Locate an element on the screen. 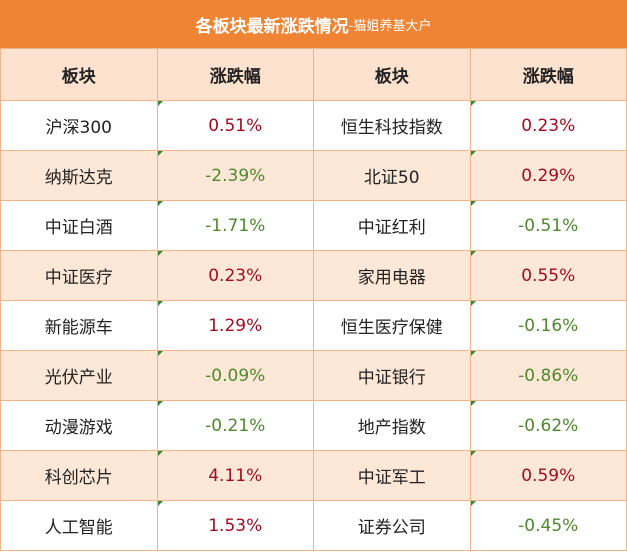 The width and height of the screenshot is (627, 556). change-cell: -0.09% is located at coordinates (235, 375).